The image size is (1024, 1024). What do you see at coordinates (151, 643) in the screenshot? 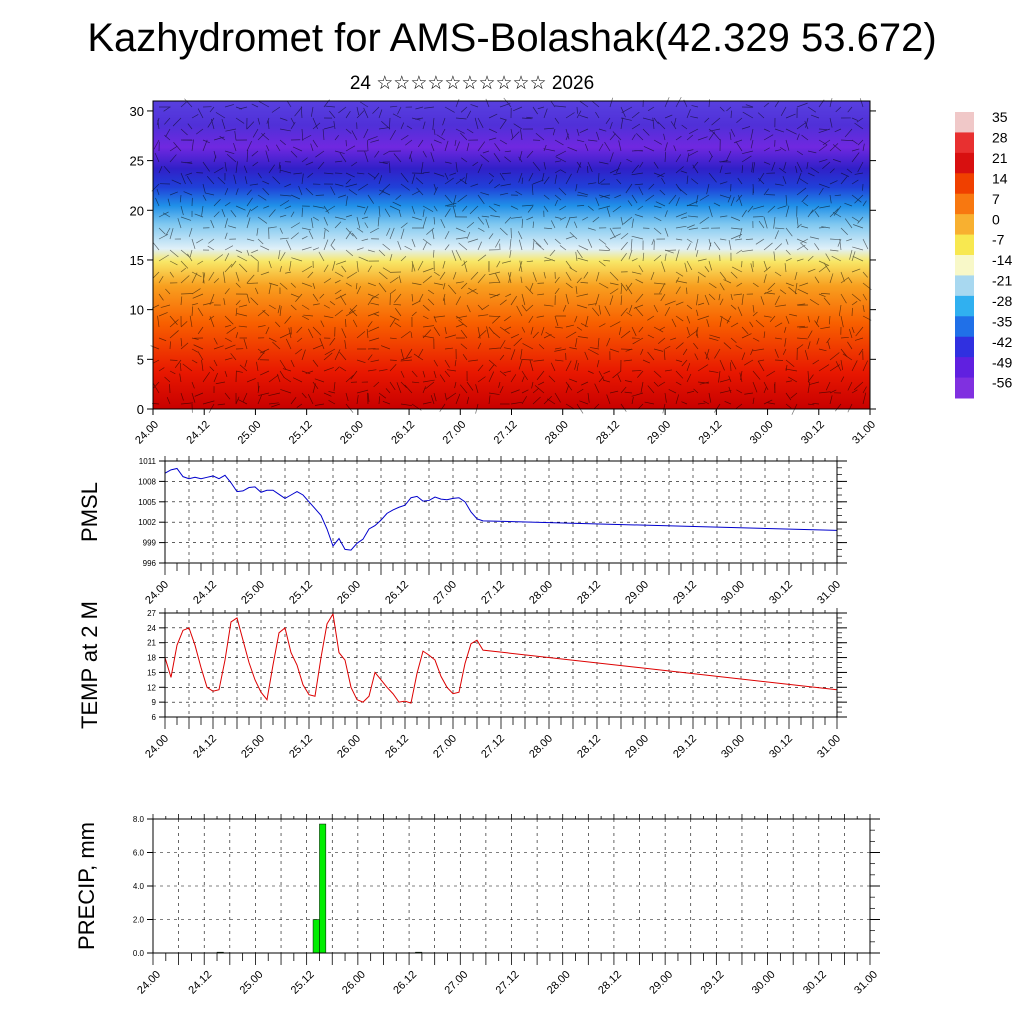
I see `y-tick-label: 21` at bounding box center [151, 643].